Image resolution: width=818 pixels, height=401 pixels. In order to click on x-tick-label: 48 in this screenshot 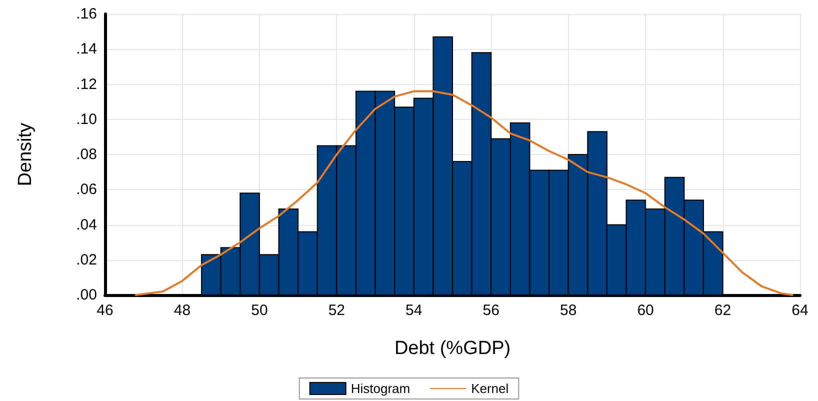, I will do `click(182, 310)`.